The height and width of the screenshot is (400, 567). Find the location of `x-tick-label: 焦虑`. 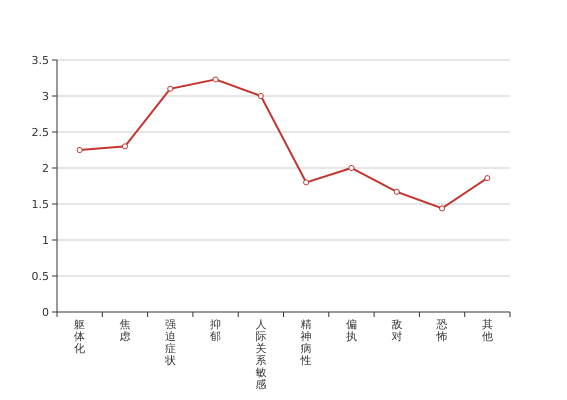

x-tick-label: 焦虑 is located at coordinates (124, 330).